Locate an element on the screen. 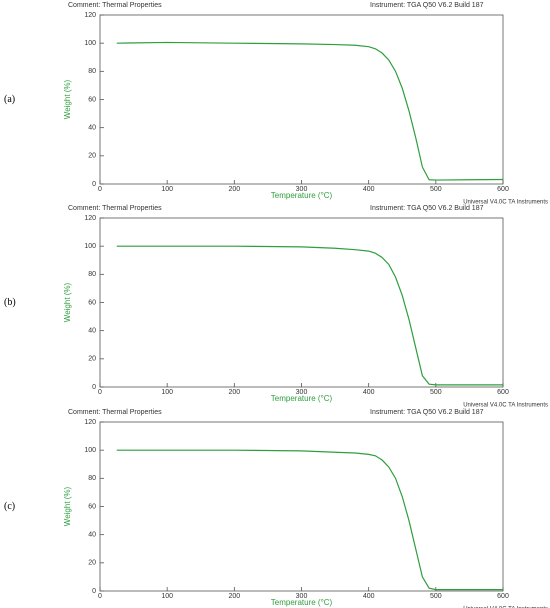 The image size is (550, 608). panel-label: (a) is located at coordinates (9, 99).